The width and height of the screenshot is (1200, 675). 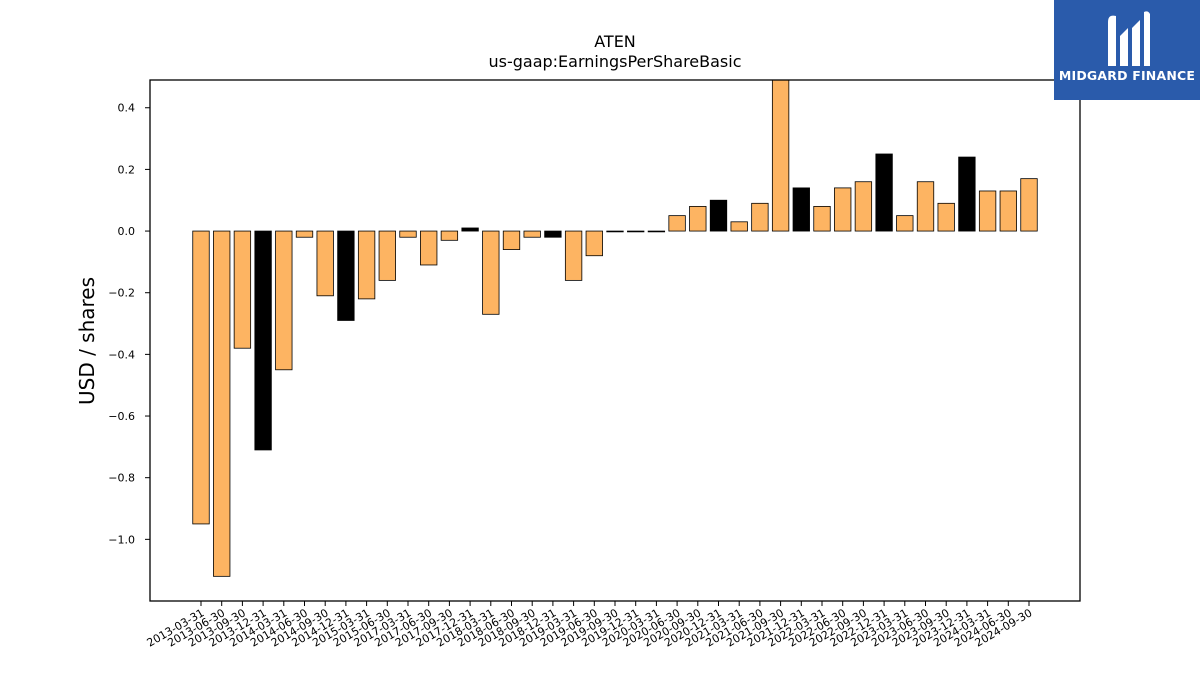 What do you see at coordinates (1127, 75) in the screenshot?
I see `logo-text: MIDGARD FINANCE` at bounding box center [1127, 75].